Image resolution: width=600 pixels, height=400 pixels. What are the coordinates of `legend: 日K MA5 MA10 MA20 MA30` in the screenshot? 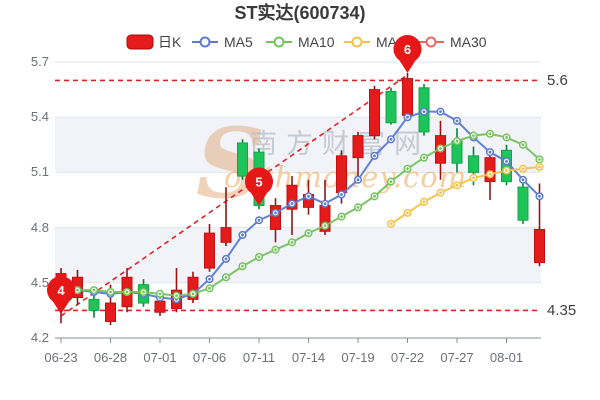 It's located at (306, 42).